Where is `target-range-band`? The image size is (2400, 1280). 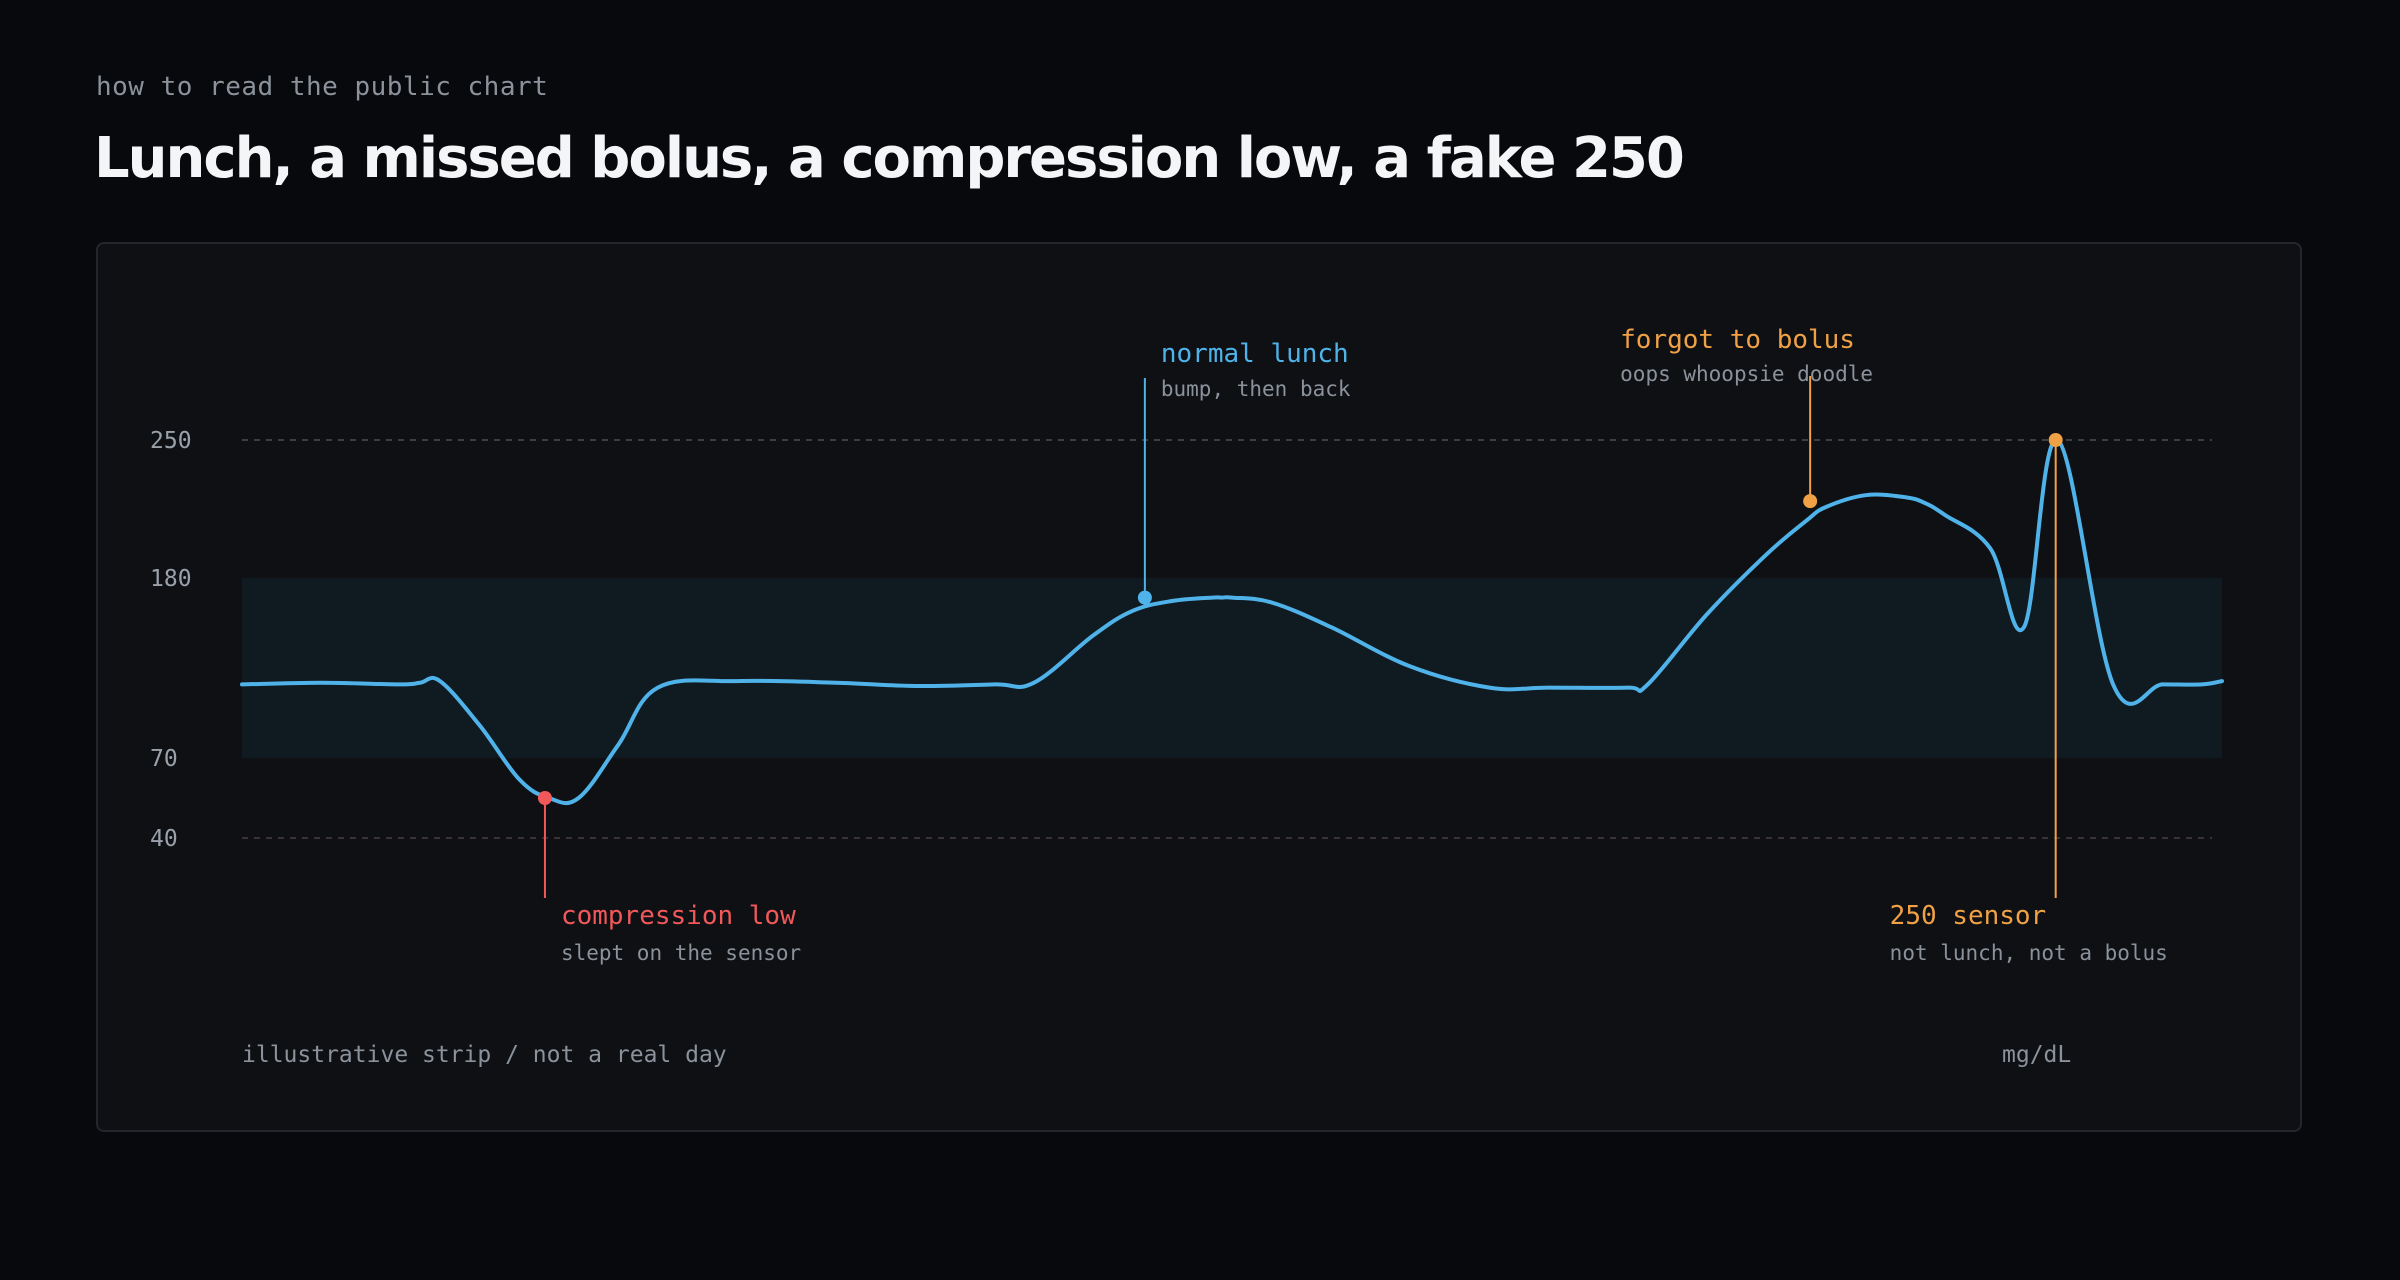 target-range-band is located at coordinates (1232, 668).